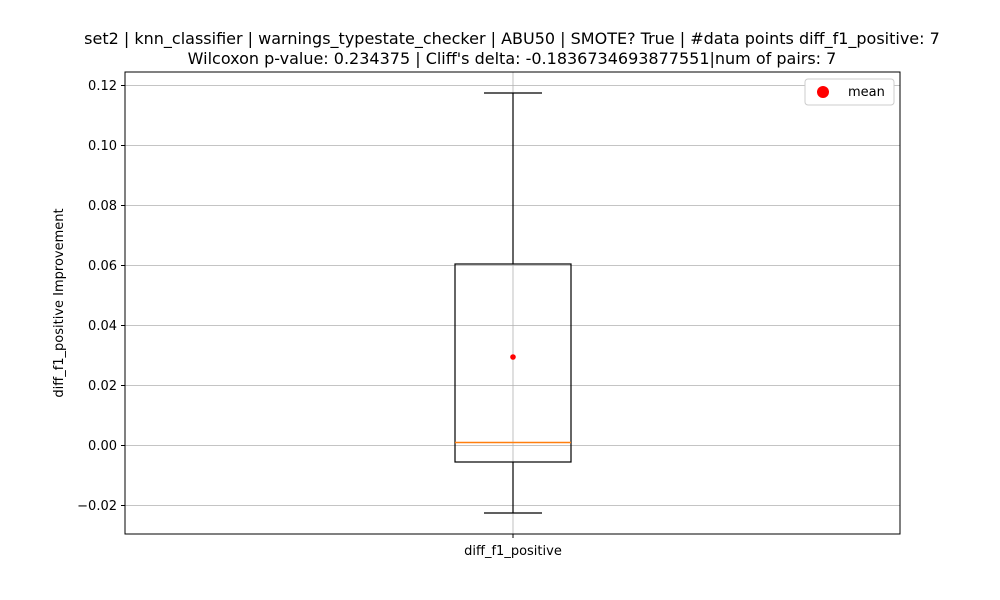  I want to click on y-axis: −0.02 0.00 0.02 0.04 0.06 0.08 0.10 0.12, so click(101, 296).